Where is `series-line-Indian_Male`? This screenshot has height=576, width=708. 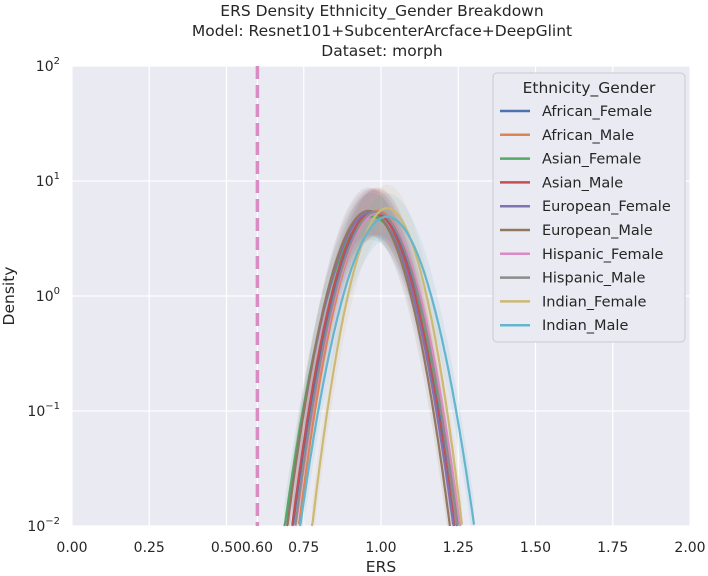 series-line-Indian_Male is located at coordinates (387, 371).